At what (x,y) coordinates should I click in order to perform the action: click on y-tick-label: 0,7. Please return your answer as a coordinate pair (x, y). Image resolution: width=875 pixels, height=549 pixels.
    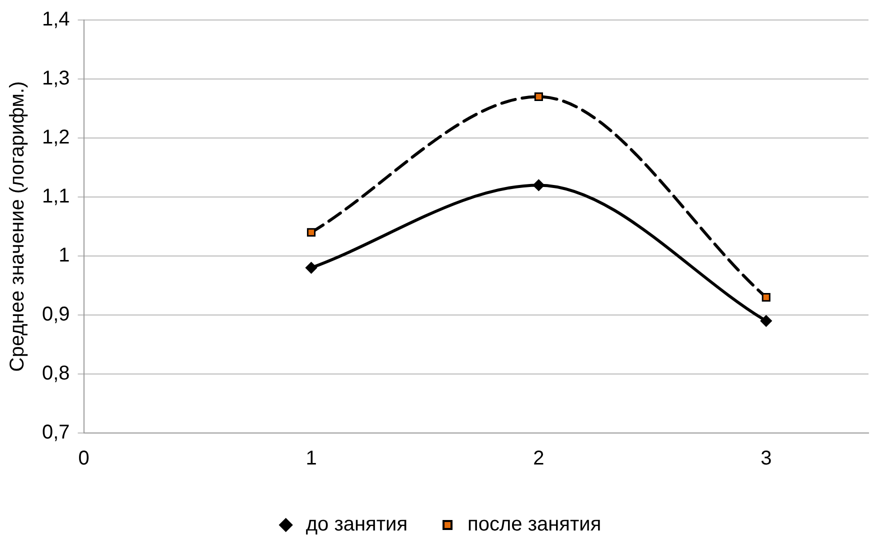
    Looking at the image, I should click on (56, 433).